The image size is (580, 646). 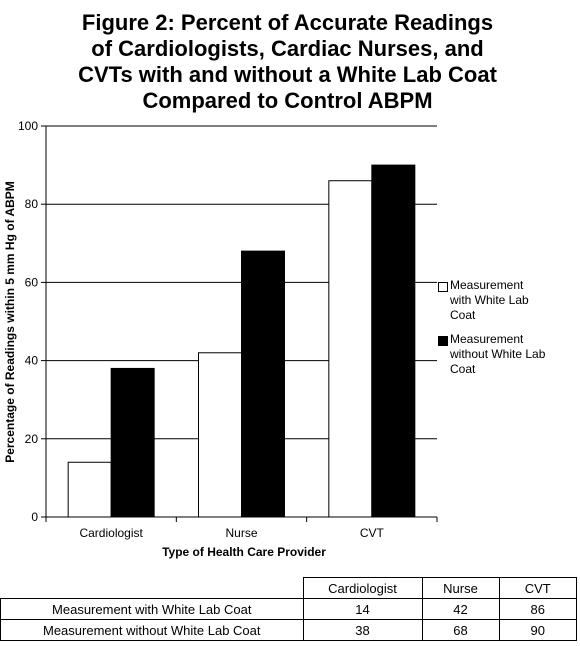 What do you see at coordinates (111, 533) in the screenshot?
I see `x-tick-label: Cardiologist` at bounding box center [111, 533].